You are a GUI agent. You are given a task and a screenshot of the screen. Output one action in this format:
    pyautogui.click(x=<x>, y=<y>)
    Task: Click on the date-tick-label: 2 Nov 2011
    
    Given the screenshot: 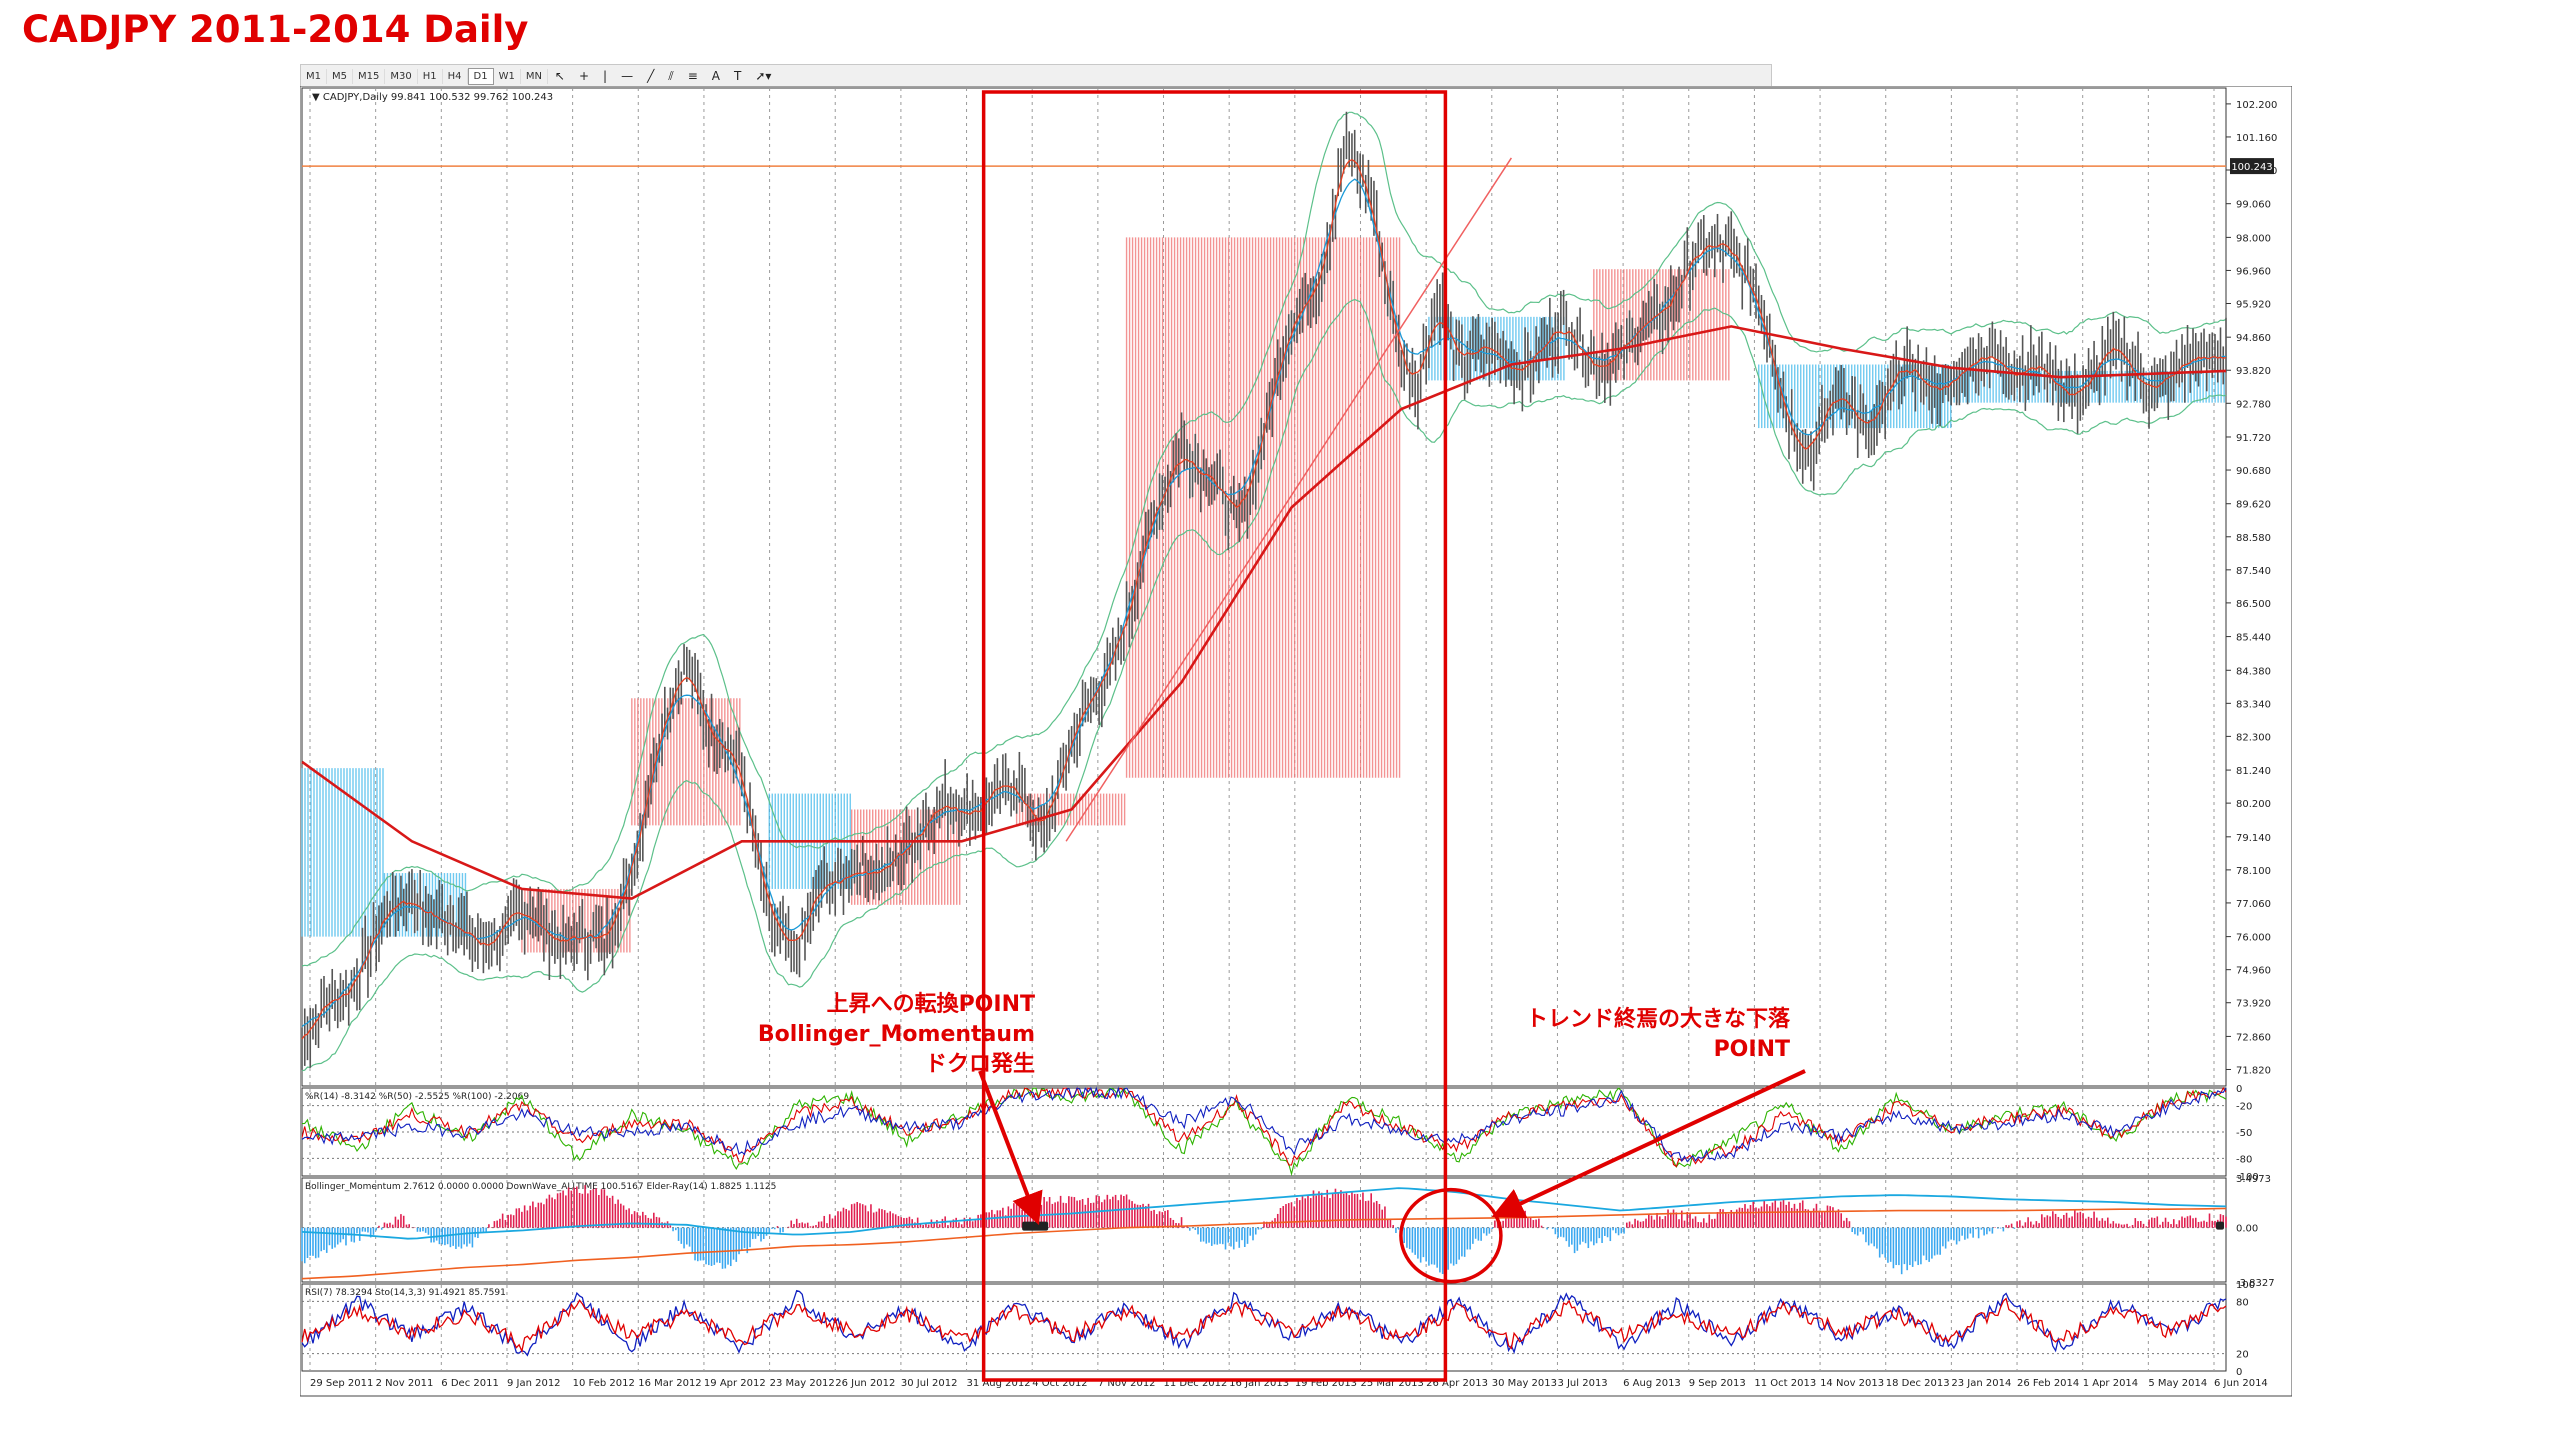 What is the action you would take?
    pyautogui.click(x=405, y=1383)
    